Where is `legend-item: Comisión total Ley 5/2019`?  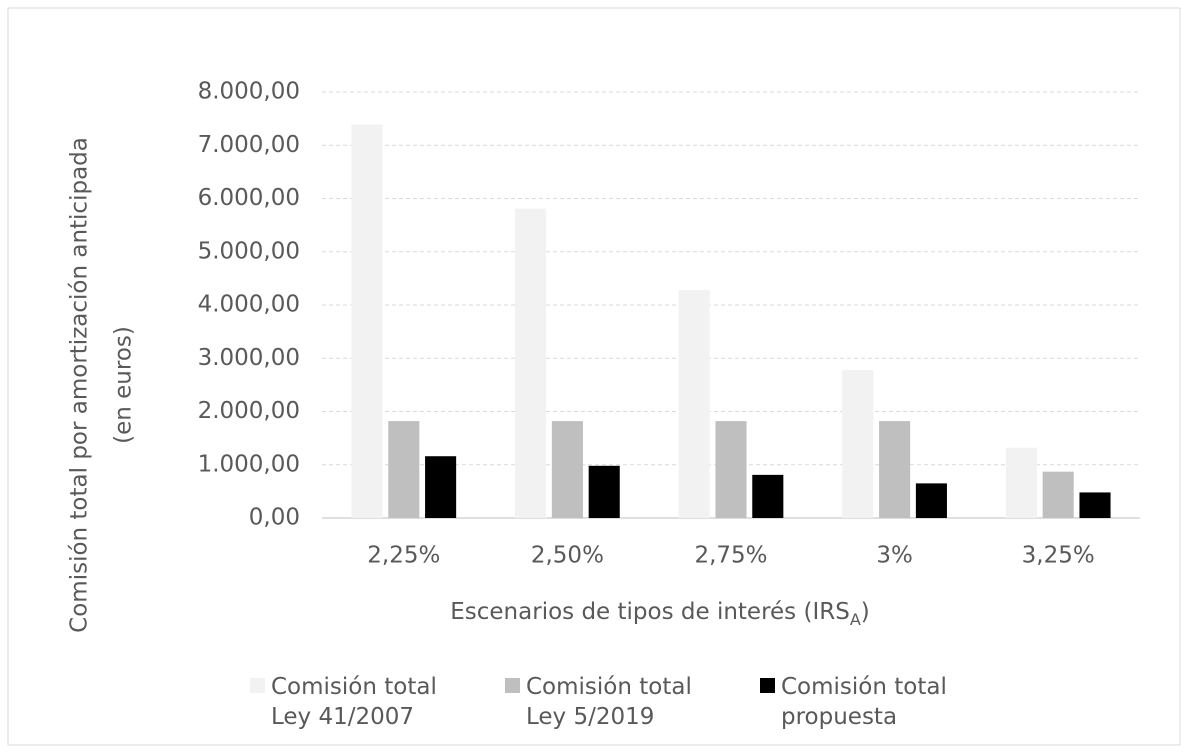 legend-item: Comisión total Ley 5/2019 is located at coordinates (618, 702).